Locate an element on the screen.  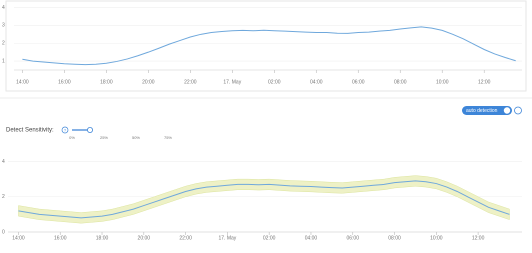
auto-detection-toggle: auto detection is located at coordinates (492, 110).